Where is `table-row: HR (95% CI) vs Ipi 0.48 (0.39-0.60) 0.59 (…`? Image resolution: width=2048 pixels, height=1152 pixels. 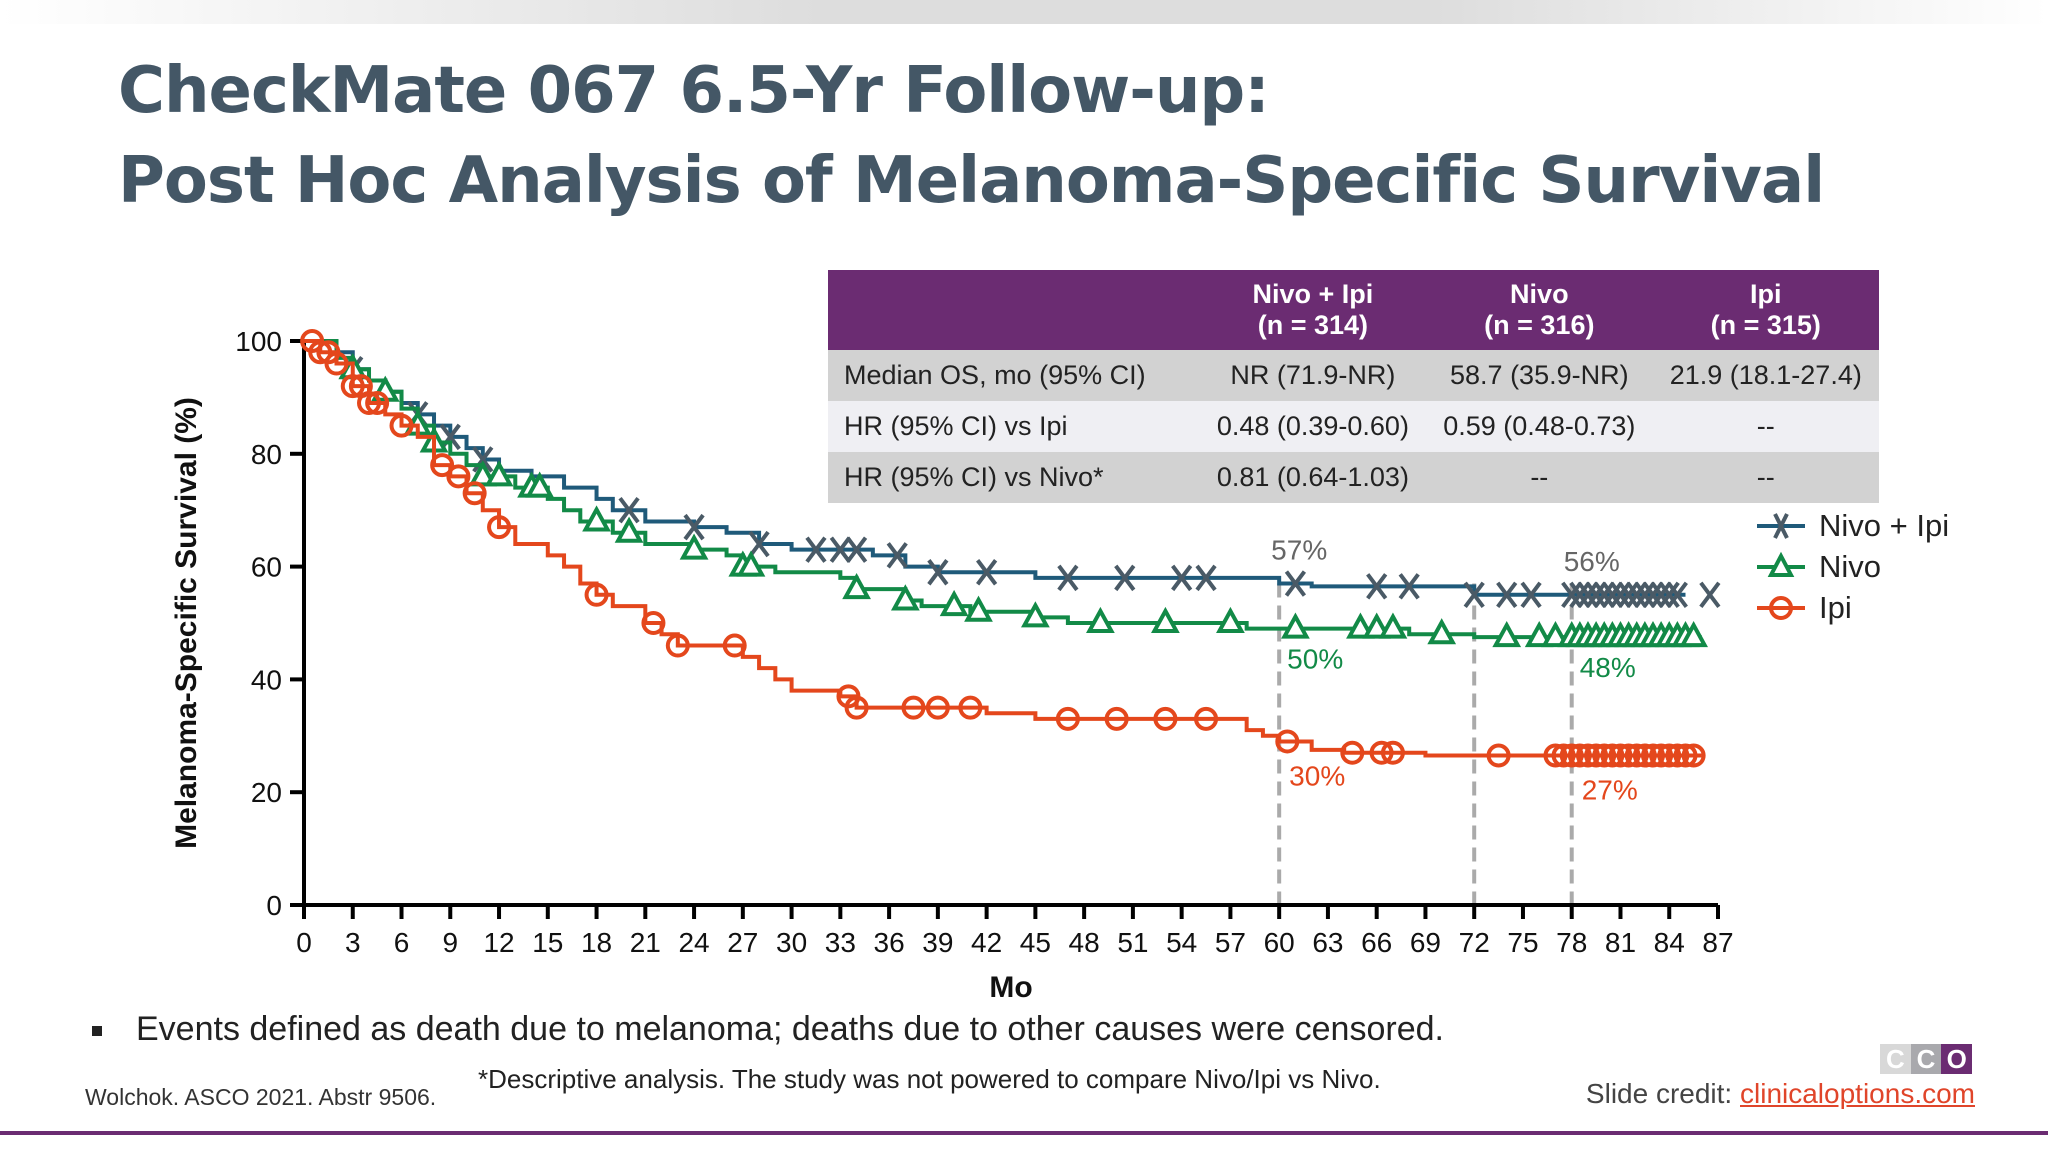 table-row: HR (95% CI) vs Ipi 0.48 (0.39-0.60) 0.59 (… is located at coordinates (1353, 426).